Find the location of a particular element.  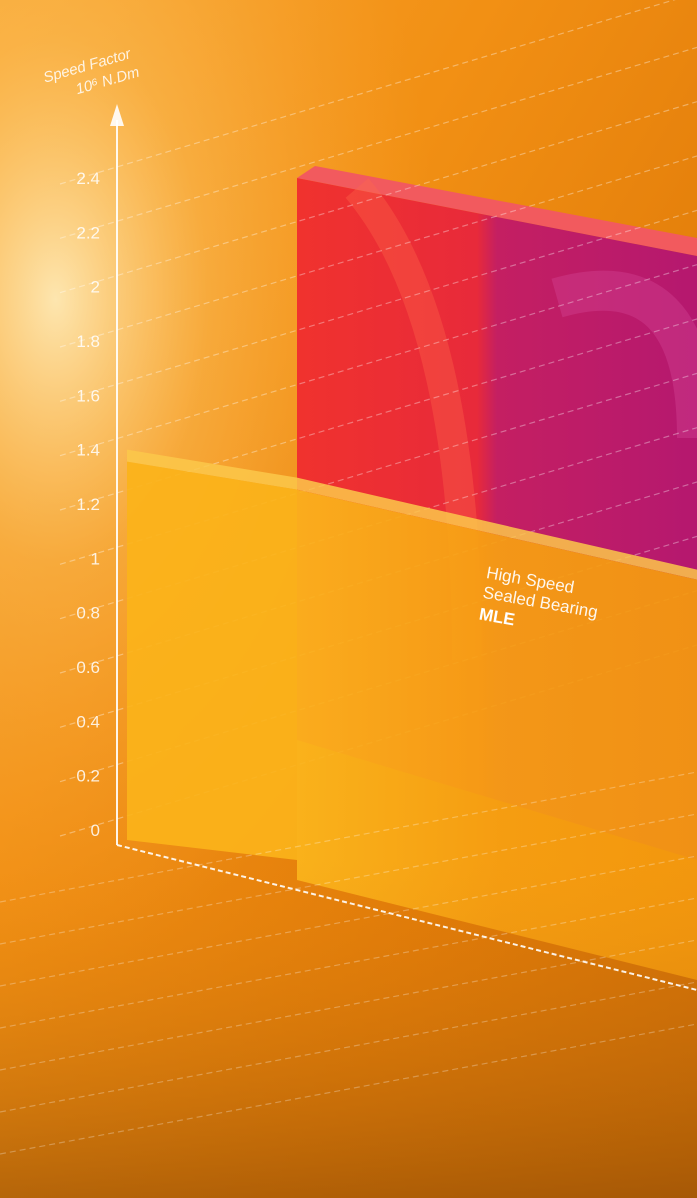

y-tick-label: 0.4 is located at coordinates (88, 721).